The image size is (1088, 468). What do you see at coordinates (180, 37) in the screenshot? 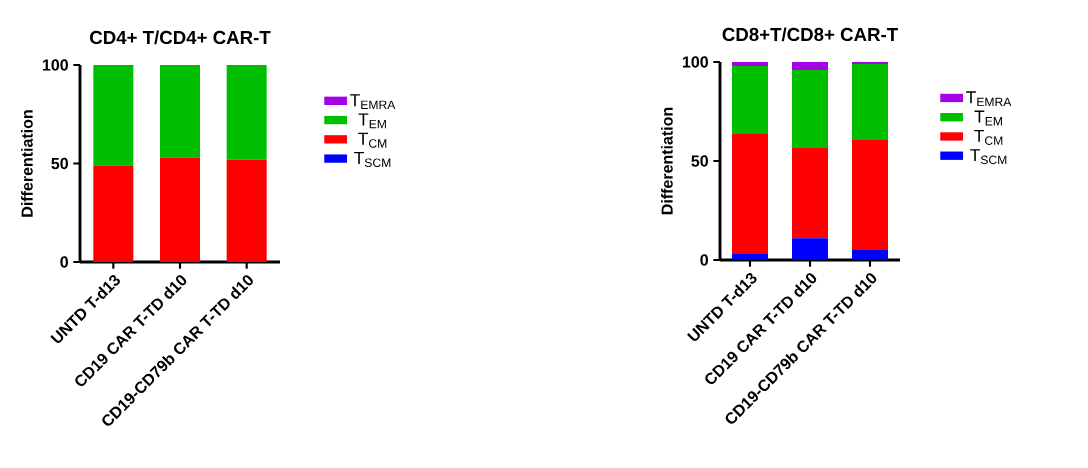
I see `chart-title: CD4+ T/CD4+ CAR-T` at bounding box center [180, 37].